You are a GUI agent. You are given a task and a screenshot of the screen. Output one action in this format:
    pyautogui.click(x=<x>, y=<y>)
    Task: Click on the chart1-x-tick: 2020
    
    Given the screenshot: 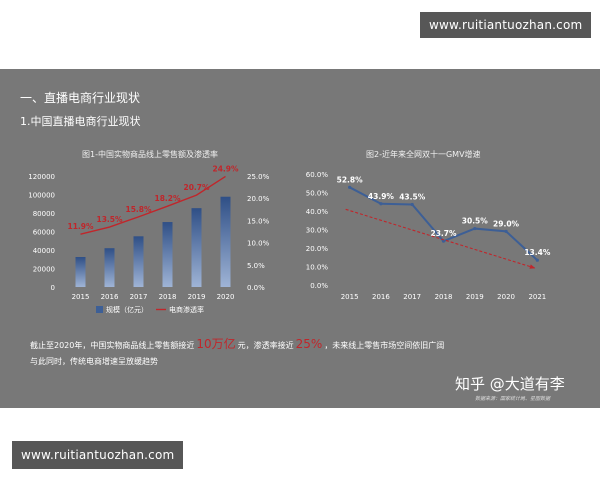 What is the action you would take?
    pyautogui.click(x=226, y=297)
    